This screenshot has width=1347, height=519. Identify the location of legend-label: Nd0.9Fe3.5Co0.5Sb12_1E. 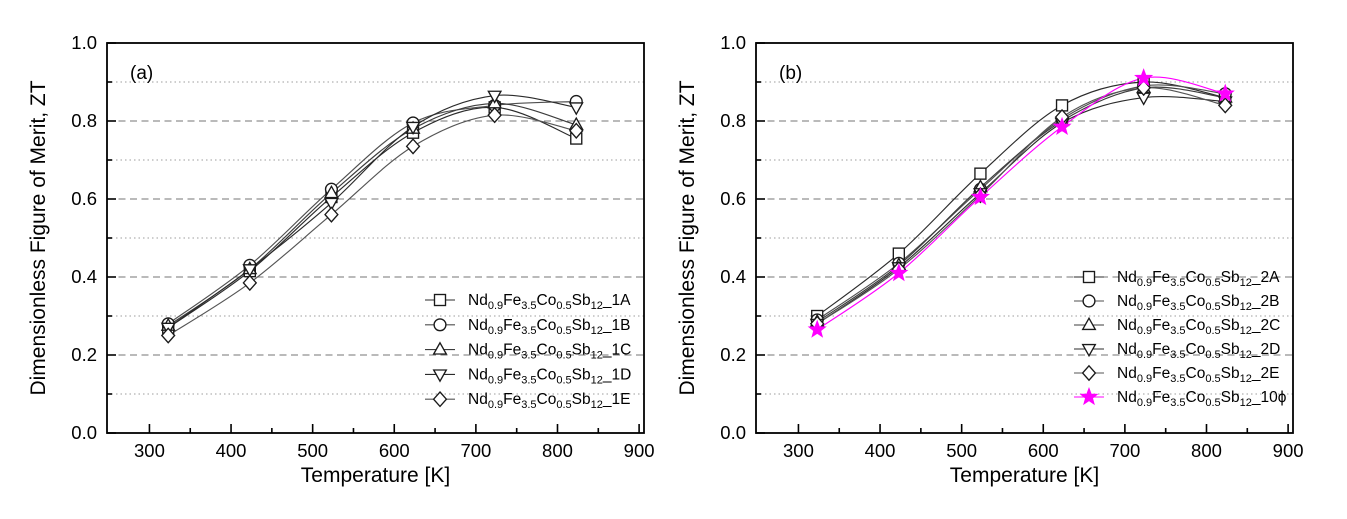
(549, 401).